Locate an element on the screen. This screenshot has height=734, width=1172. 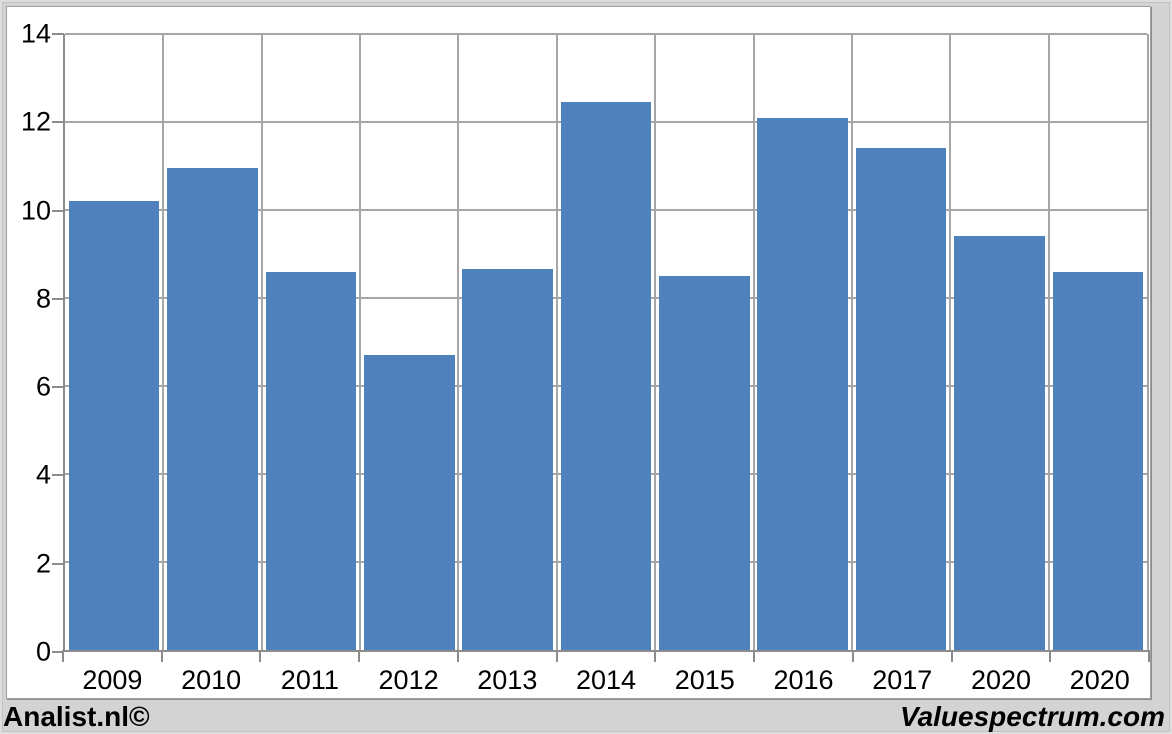
bar-cell-2011 is located at coordinates (311, 342).